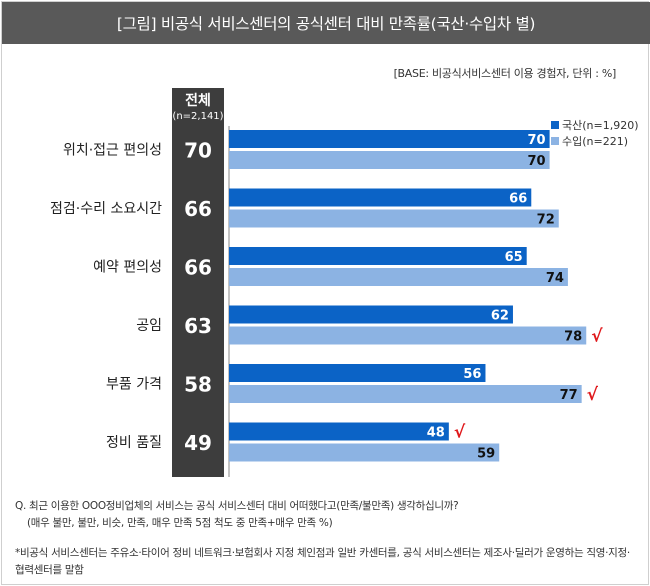 Image resolution: width=650 pixels, height=586 pixels. I want to click on total-header: 전체, so click(198, 100).